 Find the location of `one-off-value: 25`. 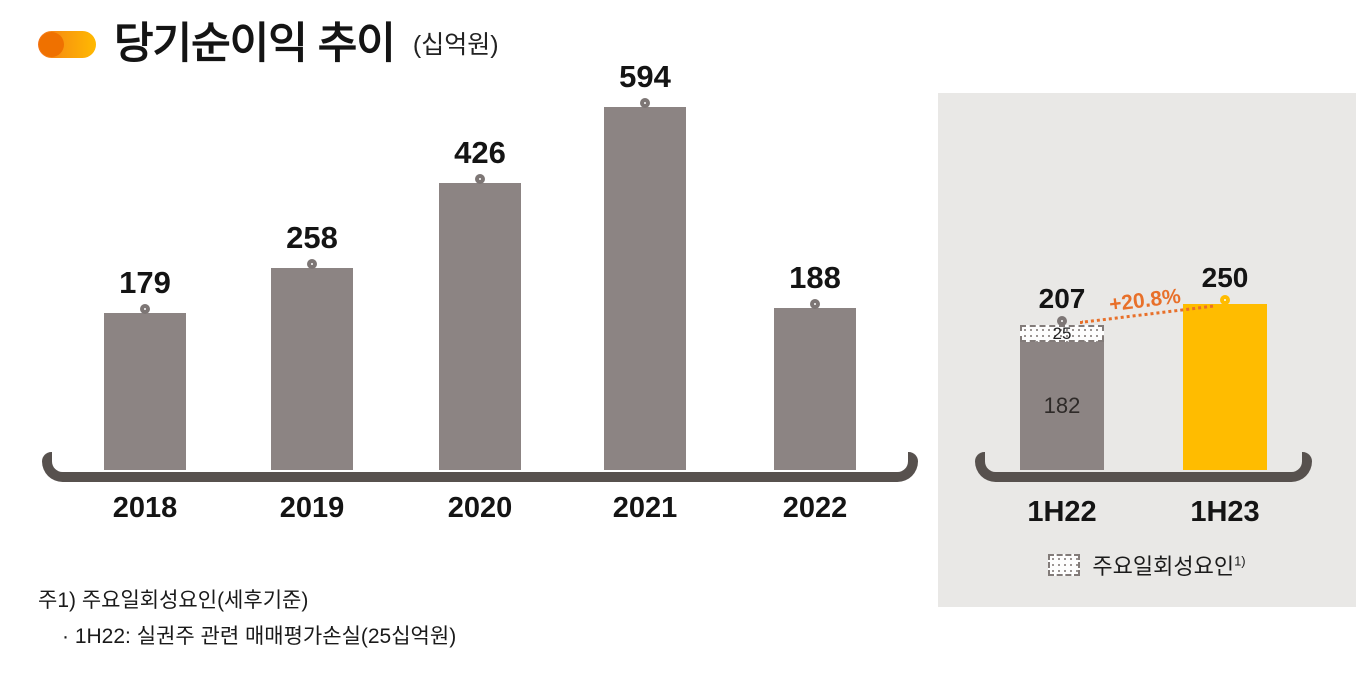

one-off-value: 25 is located at coordinates (1062, 334).